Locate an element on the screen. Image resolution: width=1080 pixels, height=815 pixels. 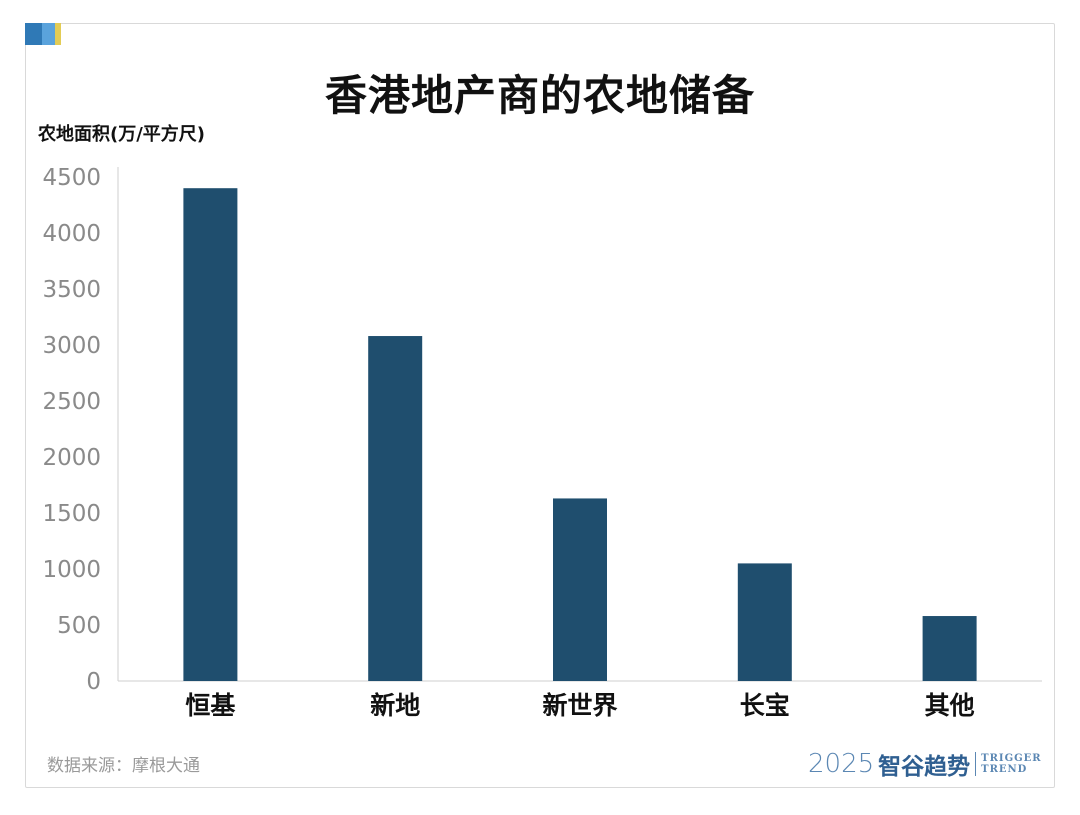
x-tick-label: 长宝 is located at coordinates (765, 705).